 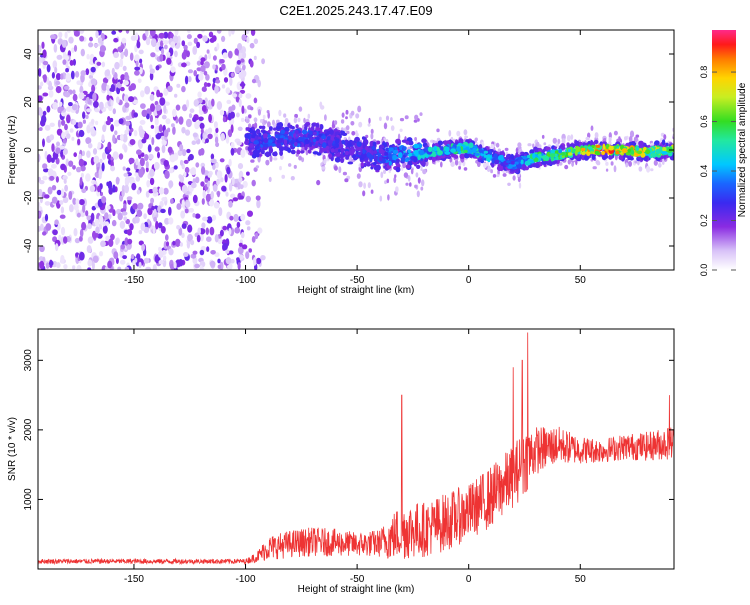 I want to click on spectrogram-y-tick-label: -40, so click(x=28, y=245).